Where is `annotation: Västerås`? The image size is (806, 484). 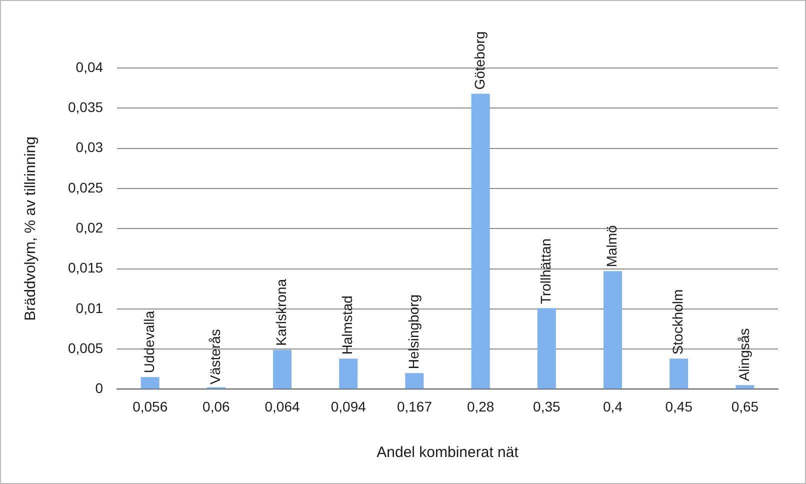
annotation: Västerås is located at coordinates (215, 356).